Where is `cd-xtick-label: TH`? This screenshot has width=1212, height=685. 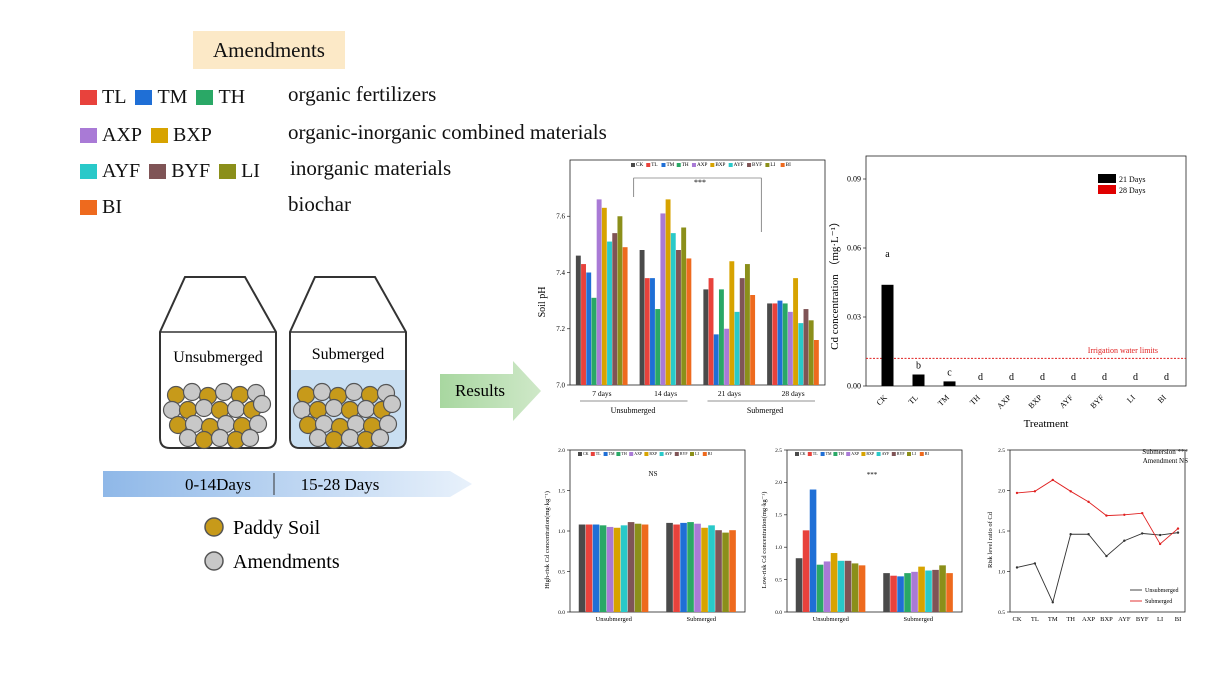
cd-xtick-label: TH is located at coordinates (975, 400).